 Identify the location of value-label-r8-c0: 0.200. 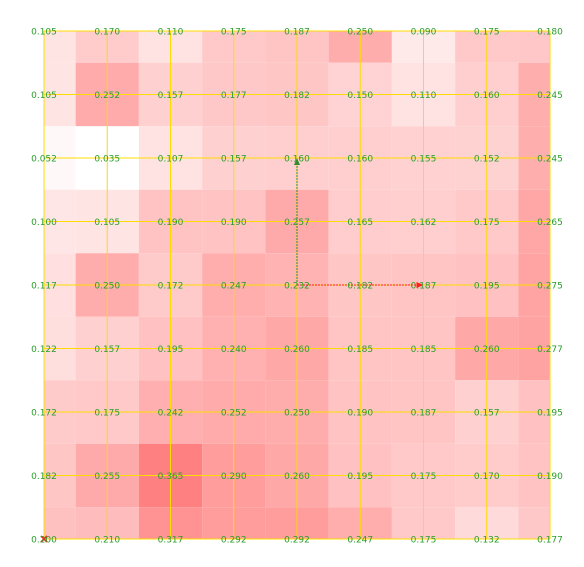
(44, 541).